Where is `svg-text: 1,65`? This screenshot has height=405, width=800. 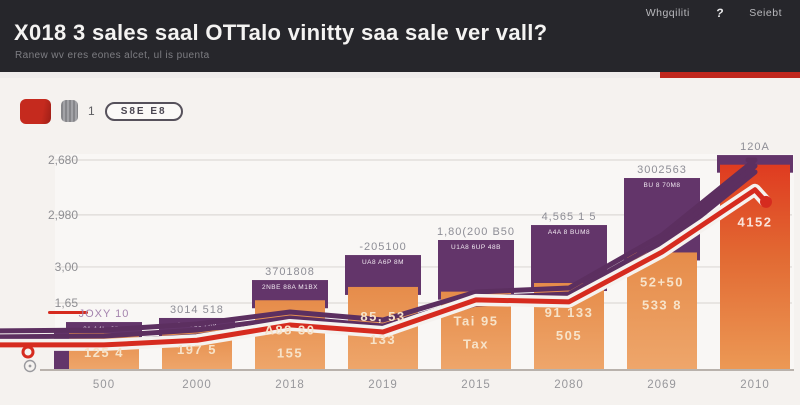
svg-text: 1,65 is located at coordinates (67, 303).